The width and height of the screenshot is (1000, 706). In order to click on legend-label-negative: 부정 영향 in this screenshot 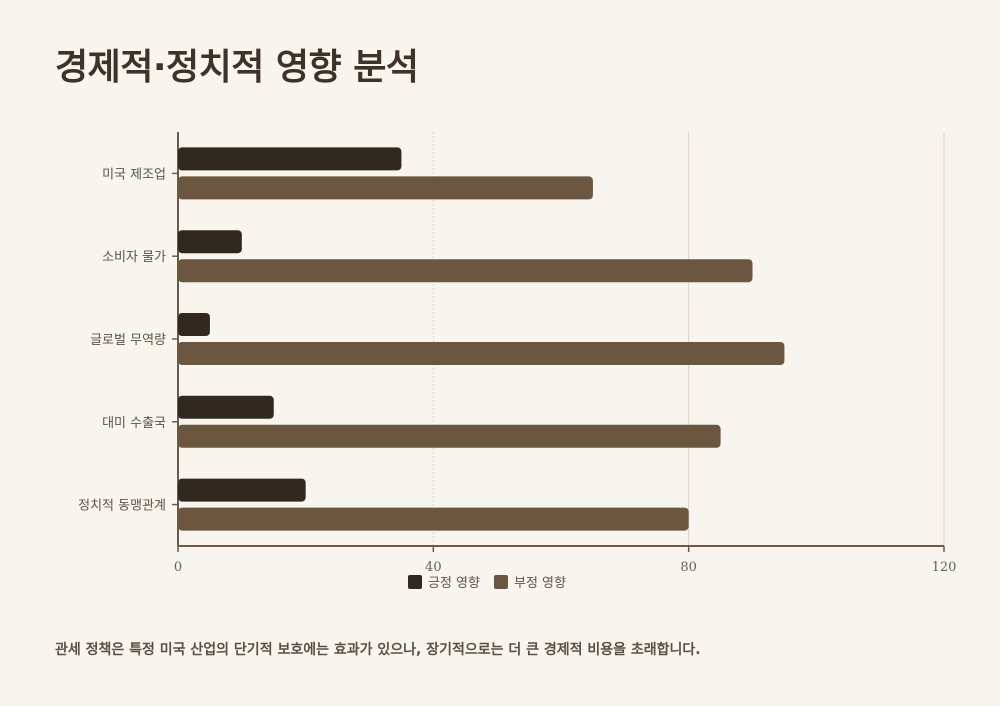, I will do `click(539, 583)`.